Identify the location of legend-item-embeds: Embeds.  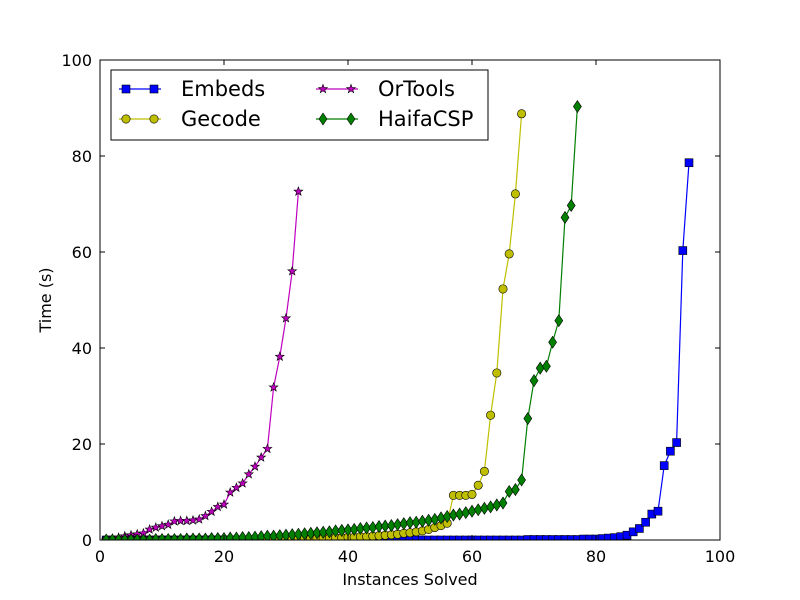
(192, 89).